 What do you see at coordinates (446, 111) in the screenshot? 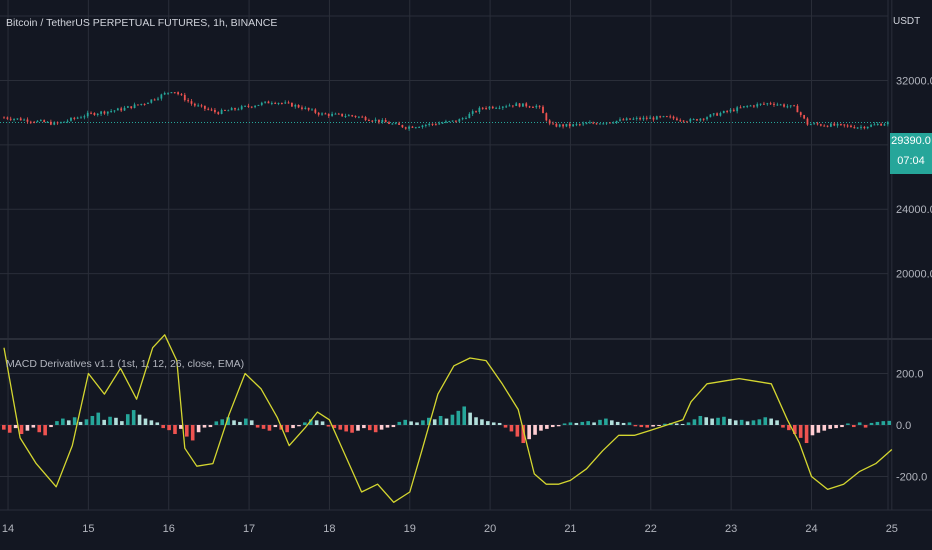
I see `price-candles` at bounding box center [446, 111].